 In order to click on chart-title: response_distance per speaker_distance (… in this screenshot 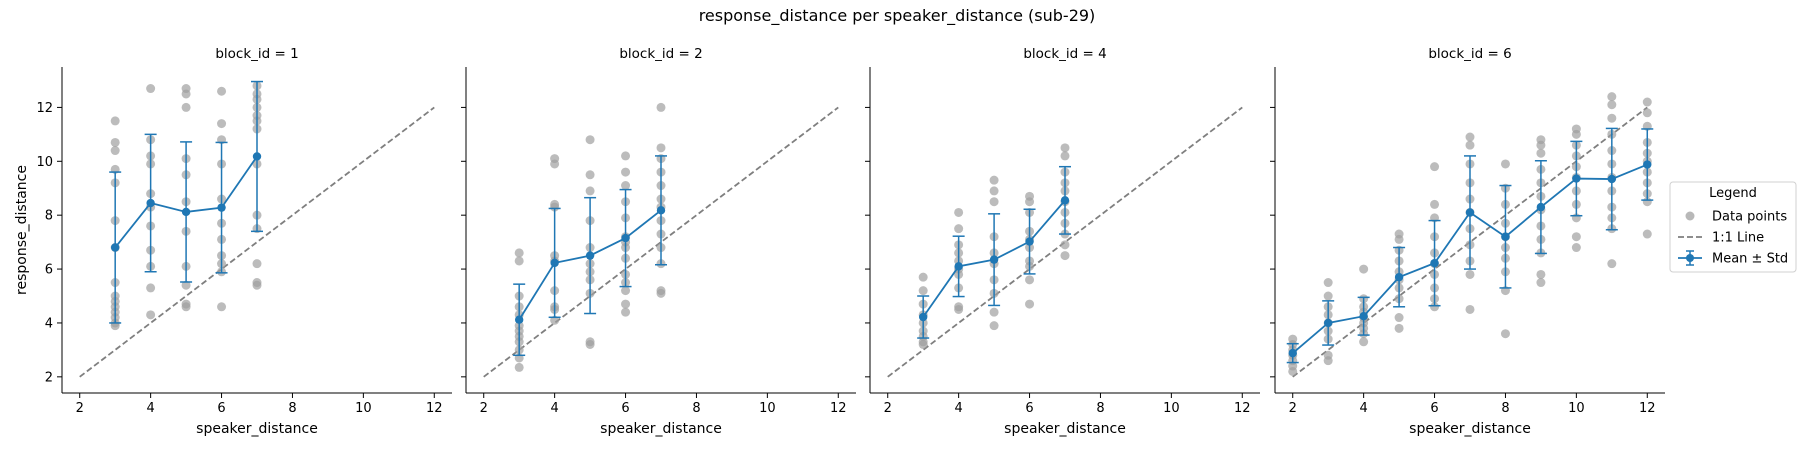, I will do `click(897, 16)`.